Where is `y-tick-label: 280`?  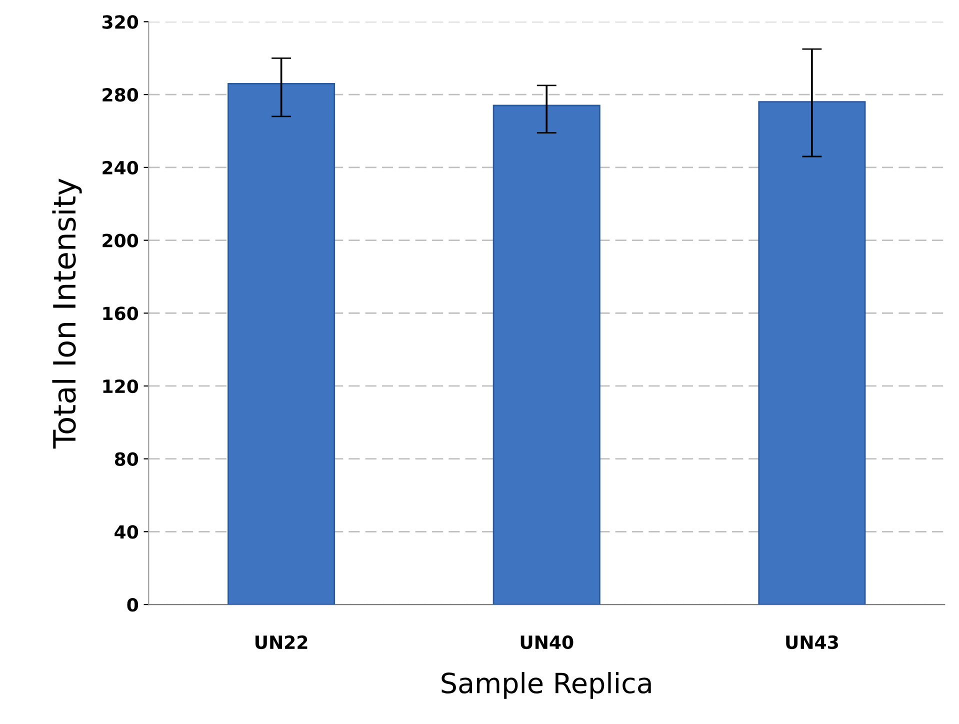 y-tick-label: 280 is located at coordinates (120, 95).